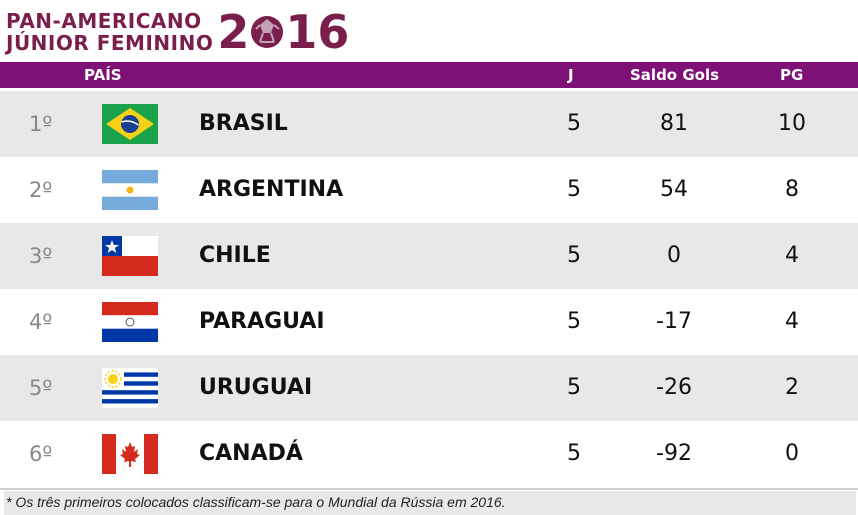  What do you see at coordinates (262, 321) in the screenshot?
I see `country-name: PARAGUAI` at bounding box center [262, 321].